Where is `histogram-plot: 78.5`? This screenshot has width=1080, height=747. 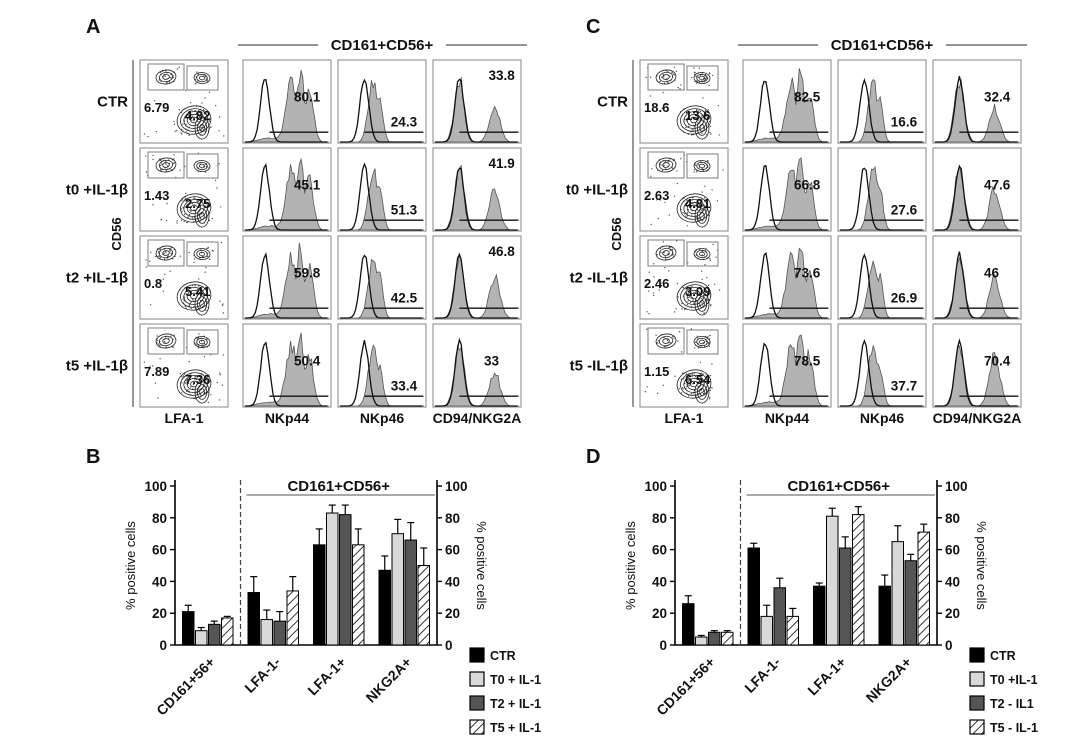
histogram-plot: 78.5 is located at coordinates (787, 365).